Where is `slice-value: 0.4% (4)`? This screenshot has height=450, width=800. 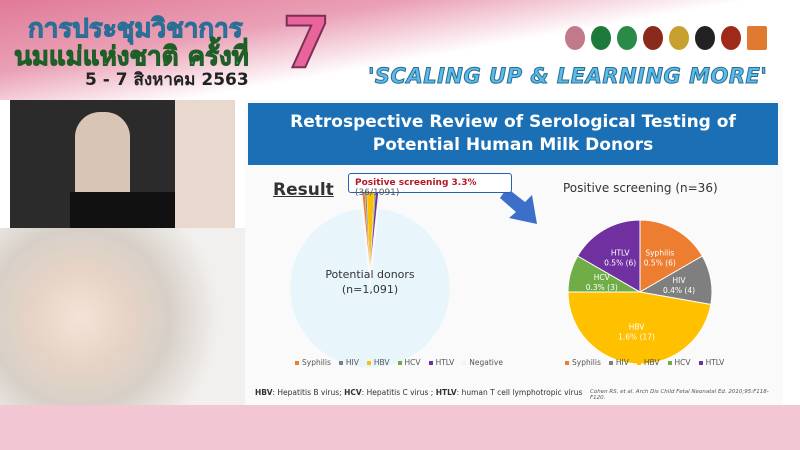
slice-value: 0.4% (4) is located at coordinates (679, 290).